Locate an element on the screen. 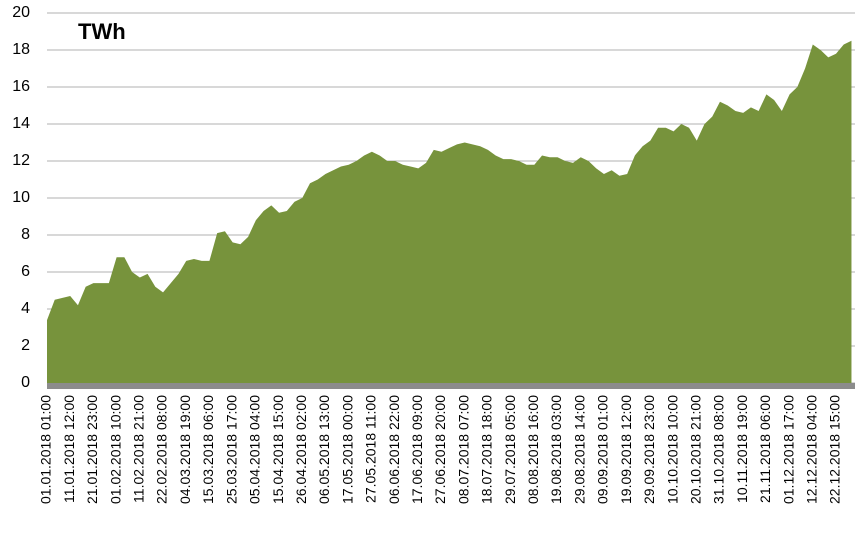 This screenshot has width=860, height=560. x-tick-label: 06.05.2018 13:00 is located at coordinates (324, 449).